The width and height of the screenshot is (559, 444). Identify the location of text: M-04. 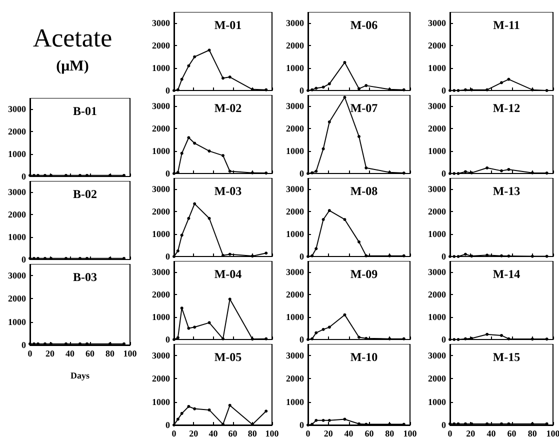
(228, 274).